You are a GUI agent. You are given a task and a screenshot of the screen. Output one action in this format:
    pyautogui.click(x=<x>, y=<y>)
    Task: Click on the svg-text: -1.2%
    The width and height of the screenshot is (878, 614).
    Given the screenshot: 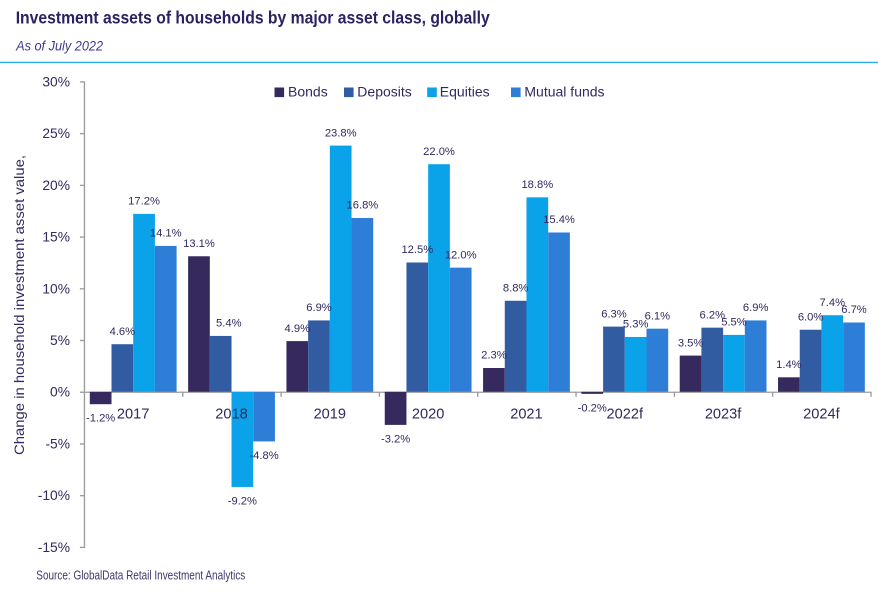 What is the action you would take?
    pyautogui.click(x=100, y=419)
    